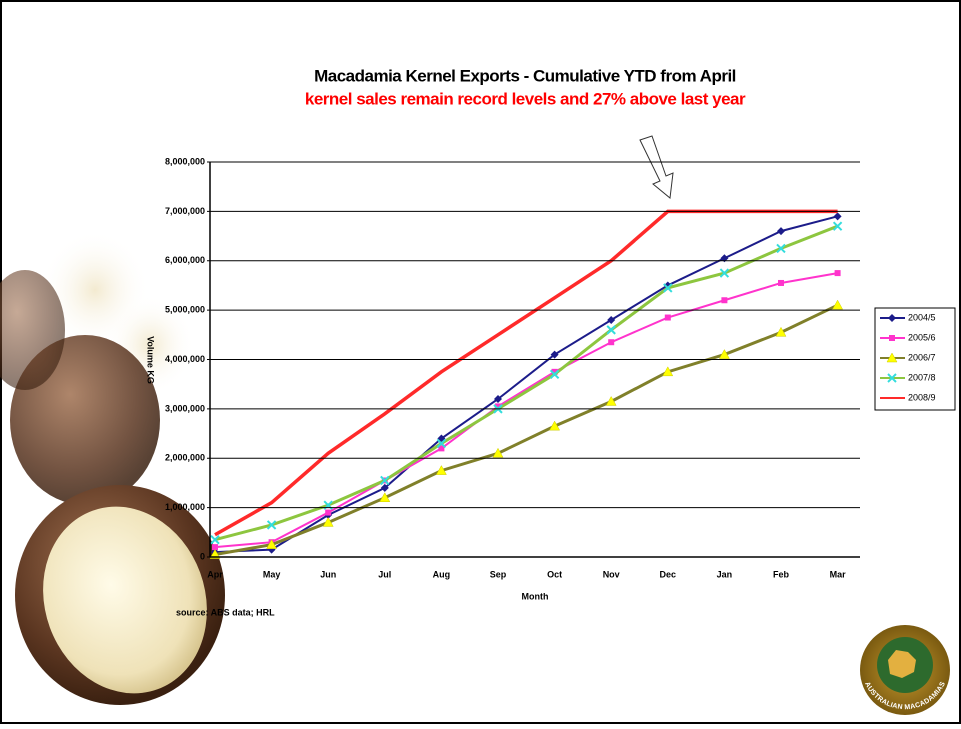 The image size is (961, 729). Describe the element at coordinates (185, 310) in the screenshot. I see `y-tick-label: 5,000,000` at that location.